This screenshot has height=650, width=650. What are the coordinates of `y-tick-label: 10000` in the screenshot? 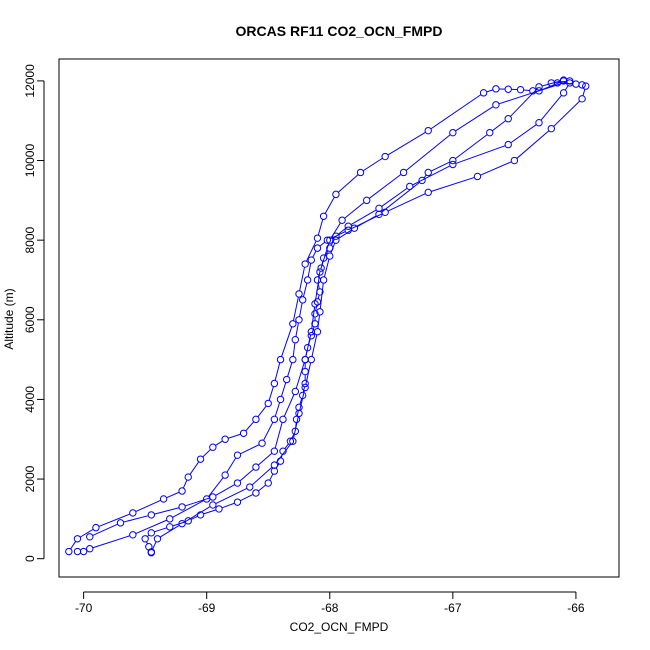 It's located at (30, 161).